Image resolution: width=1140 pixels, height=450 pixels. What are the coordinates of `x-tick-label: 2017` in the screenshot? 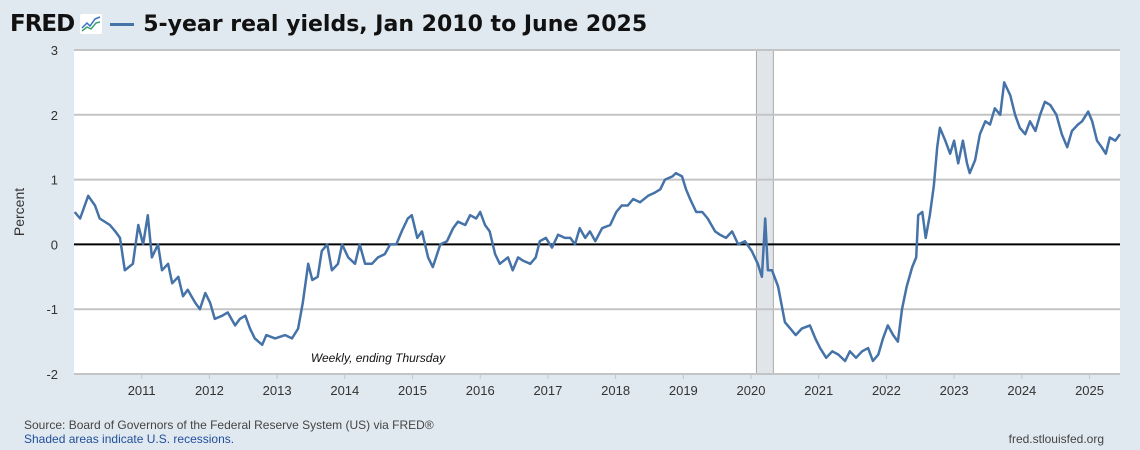 It's located at (547, 390).